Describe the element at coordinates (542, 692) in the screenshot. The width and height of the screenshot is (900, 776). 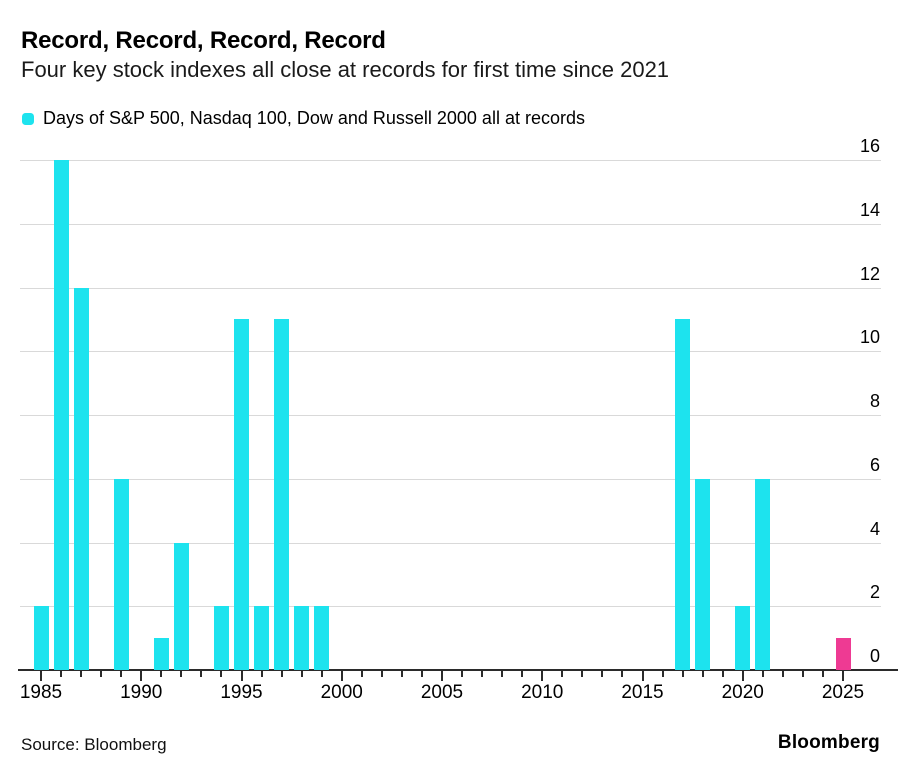
I see `x-tick-label: 2010` at that location.